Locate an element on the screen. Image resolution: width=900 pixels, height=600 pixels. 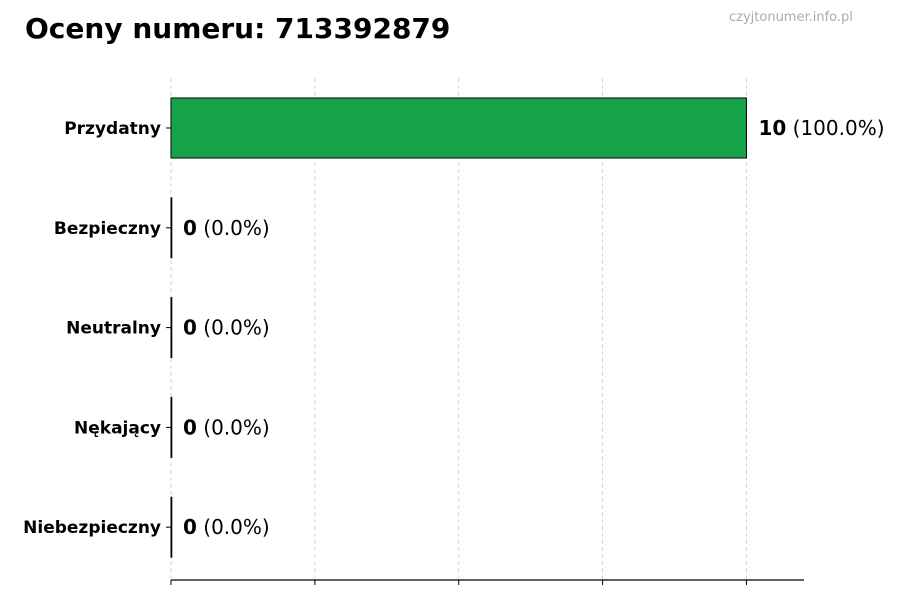
data-label: 10 (100.0%) is located at coordinates (821, 128).